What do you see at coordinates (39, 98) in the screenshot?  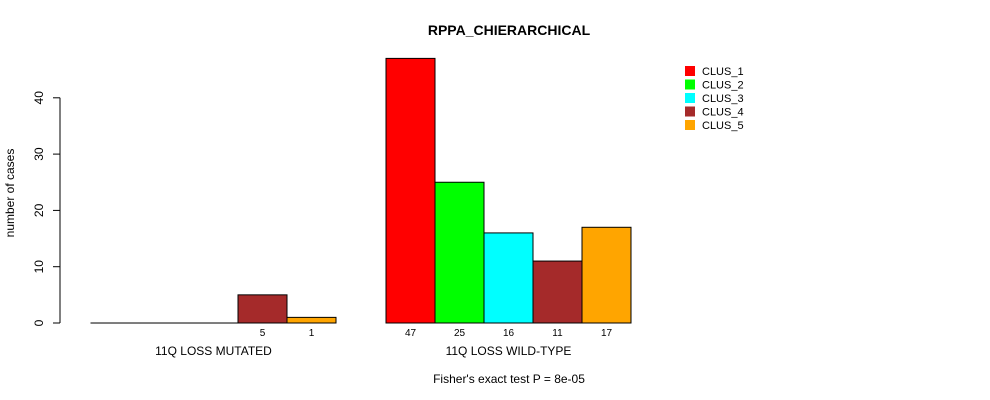 I see `y-tick-label: 40` at bounding box center [39, 98].